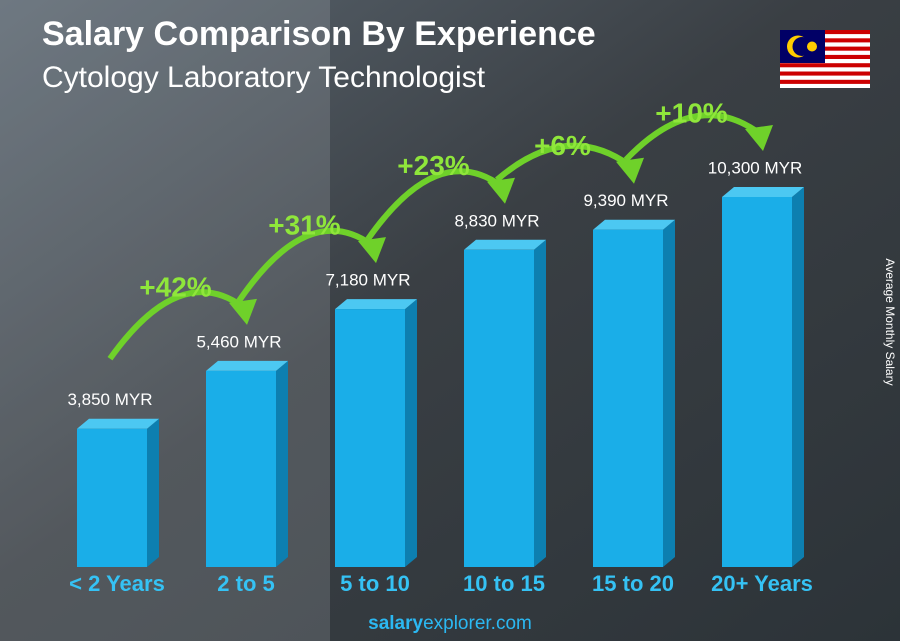  What do you see at coordinates (175, 286) in the screenshot?
I see `change-label: +42%` at bounding box center [175, 286].